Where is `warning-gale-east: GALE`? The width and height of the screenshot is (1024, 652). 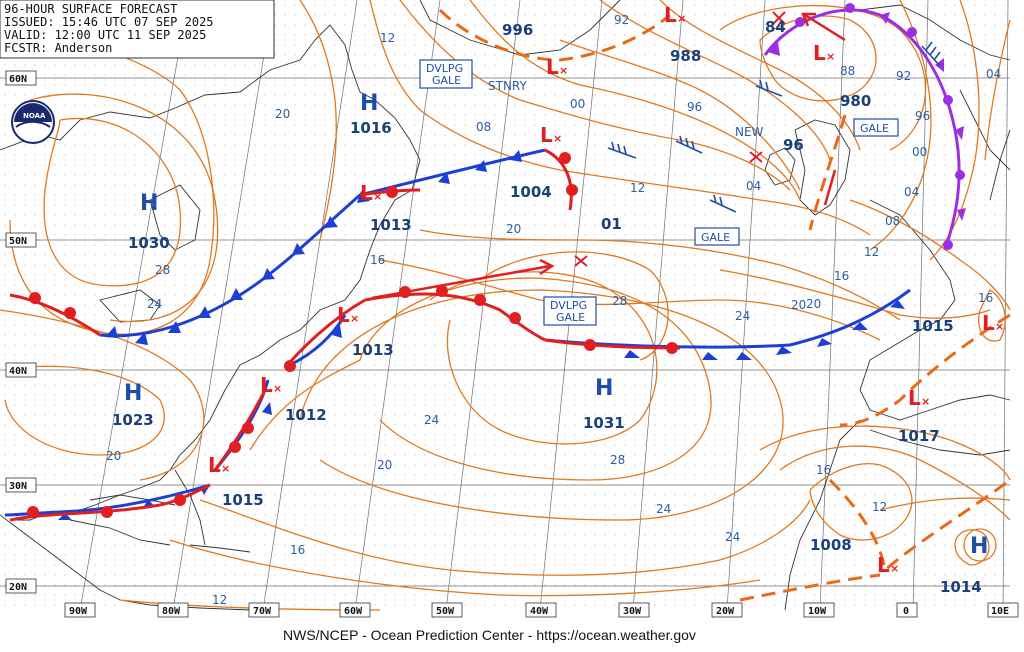
warning-gale-east: GALE is located at coordinates (874, 128).